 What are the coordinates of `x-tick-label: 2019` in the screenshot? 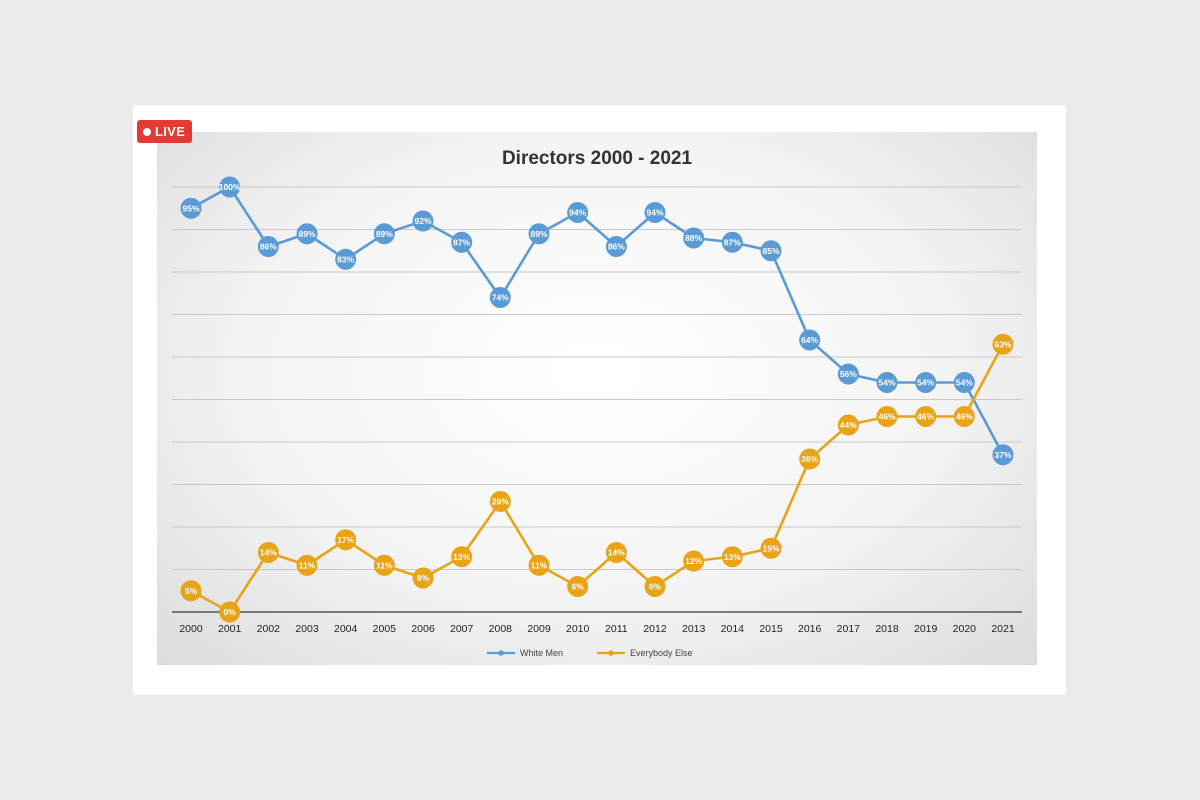 It's located at (926, 629).